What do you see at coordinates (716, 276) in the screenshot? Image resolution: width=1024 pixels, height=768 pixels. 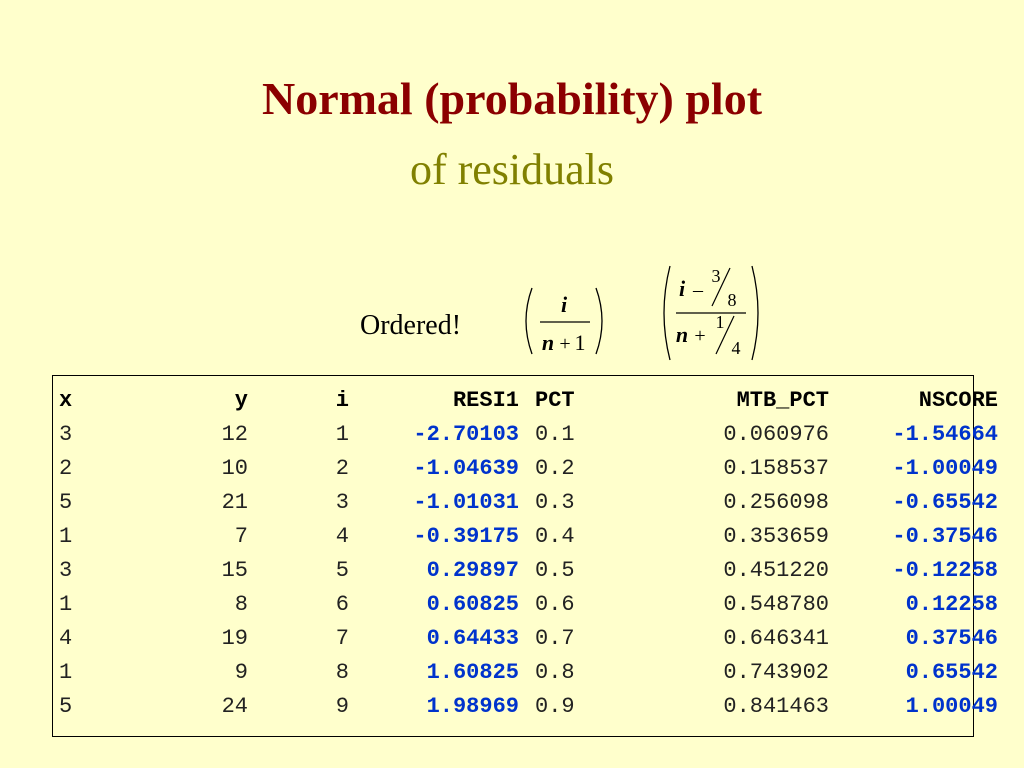 I see `formula2-num-top: 3` at bounding box center [716, 276].